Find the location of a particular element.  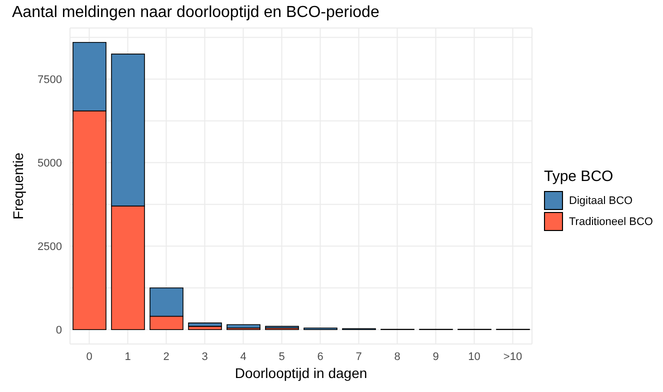

y-tick-label: 7500 is located at coordinates (50, 80).